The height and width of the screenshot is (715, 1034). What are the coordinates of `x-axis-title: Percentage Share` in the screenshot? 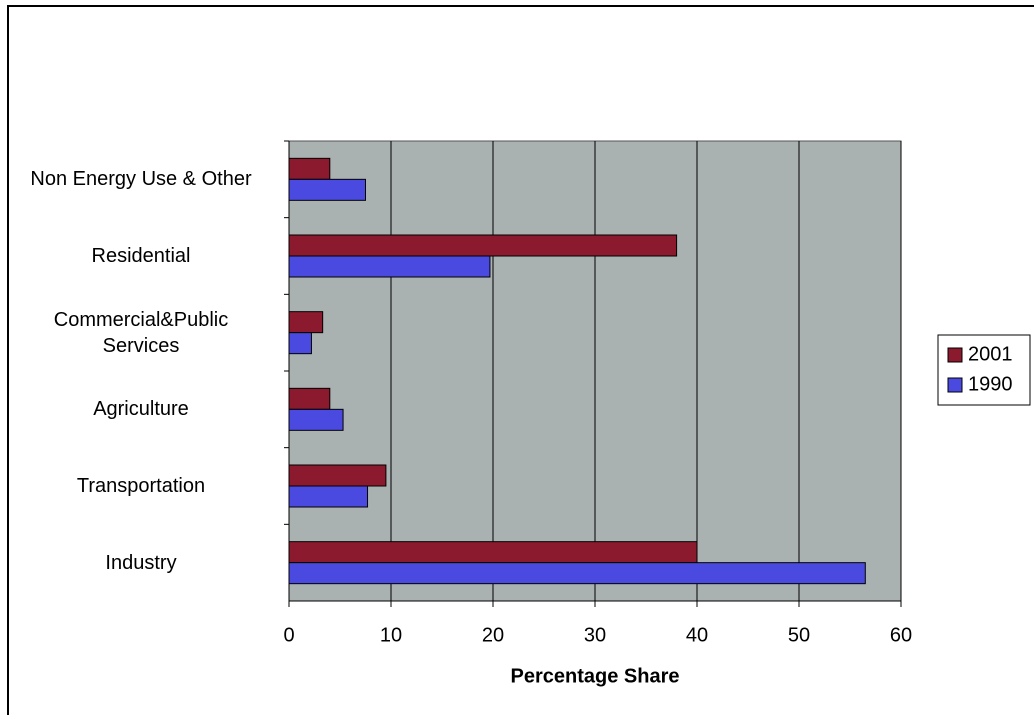 It's located at (595, 676).